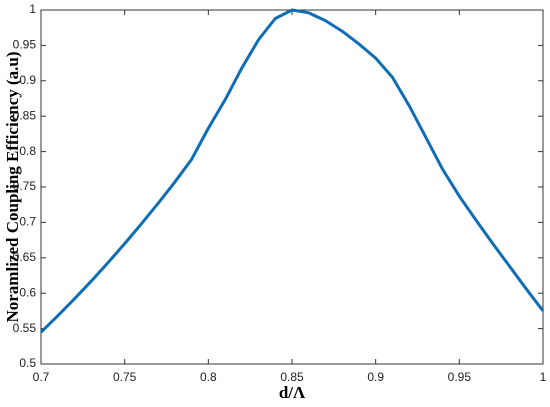  I want to click on y-tick-label: 0.6, so click(27, 292).